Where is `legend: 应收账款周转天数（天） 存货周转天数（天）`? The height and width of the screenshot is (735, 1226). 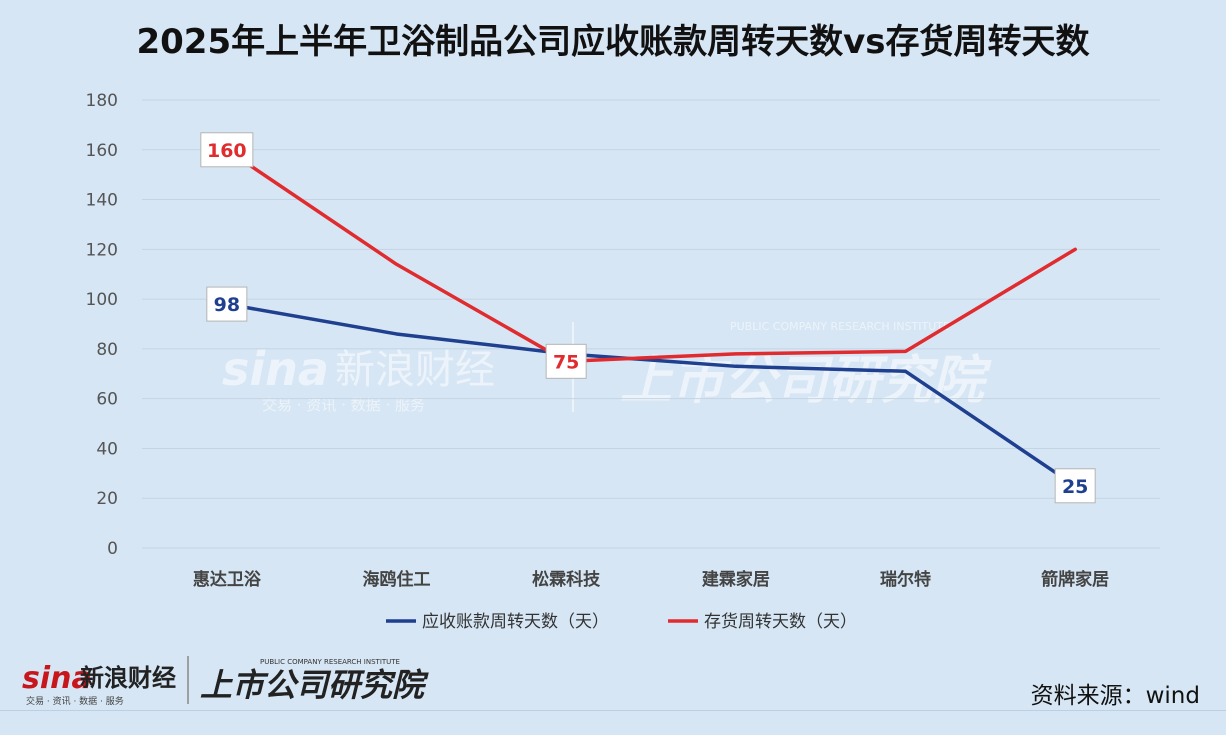 legend: 应收账款周转天数（天） 存货周转天数（天） is located at coordinates (621, 622).